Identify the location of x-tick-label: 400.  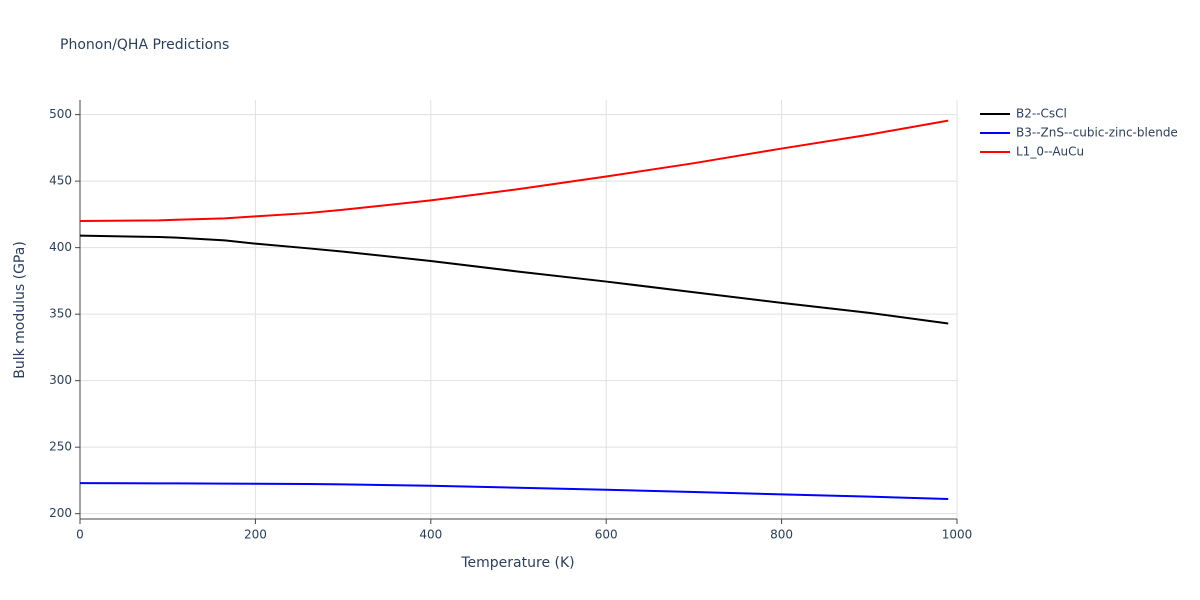
(430, 535).